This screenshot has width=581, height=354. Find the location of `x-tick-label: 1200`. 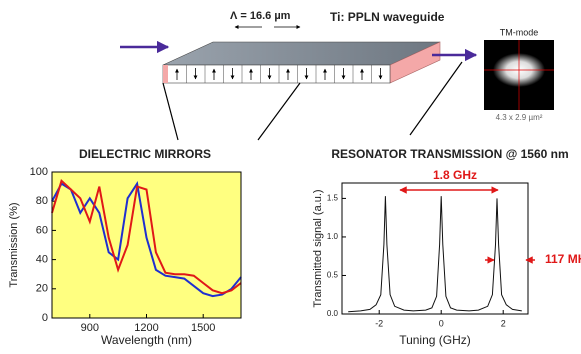

x-tick-label: 1200 is located at coordinates (146, 328).